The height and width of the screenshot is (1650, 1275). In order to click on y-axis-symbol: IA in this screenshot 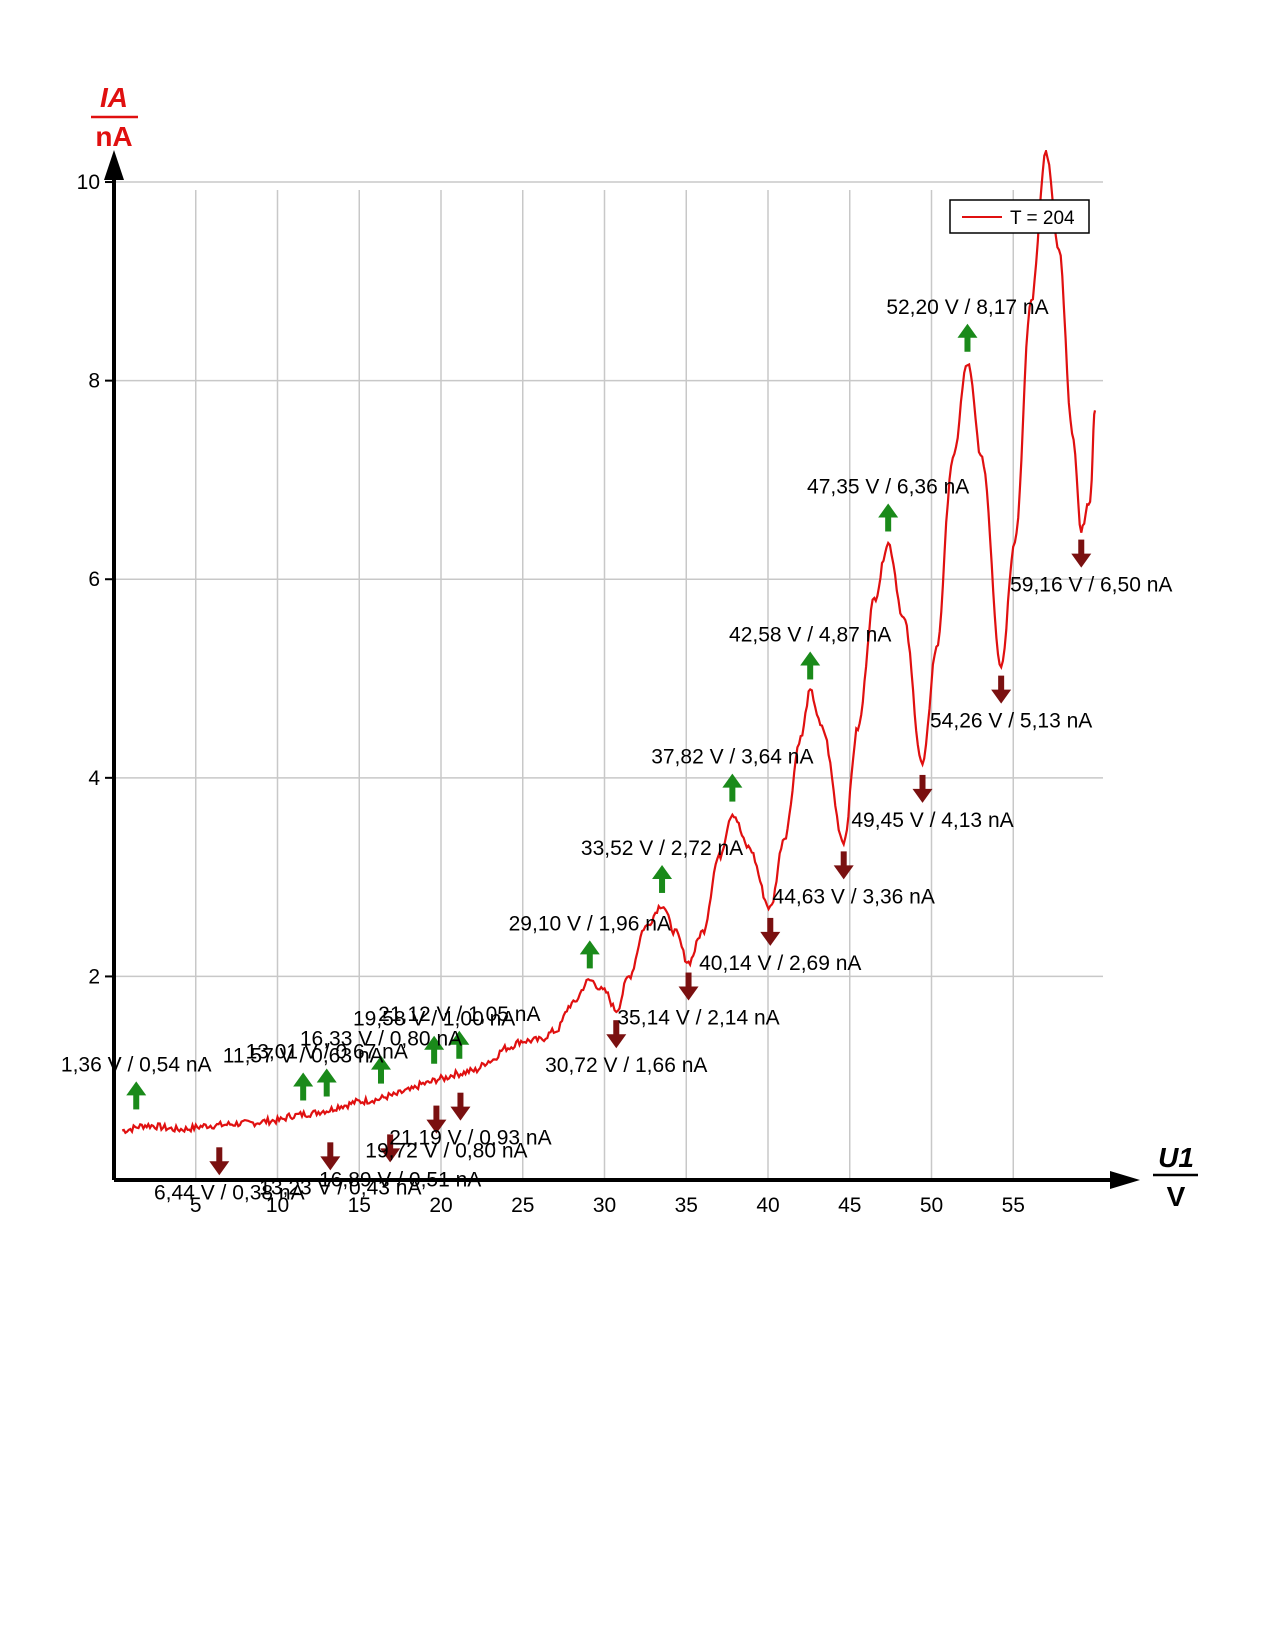, I will do `click(114, 97)`.